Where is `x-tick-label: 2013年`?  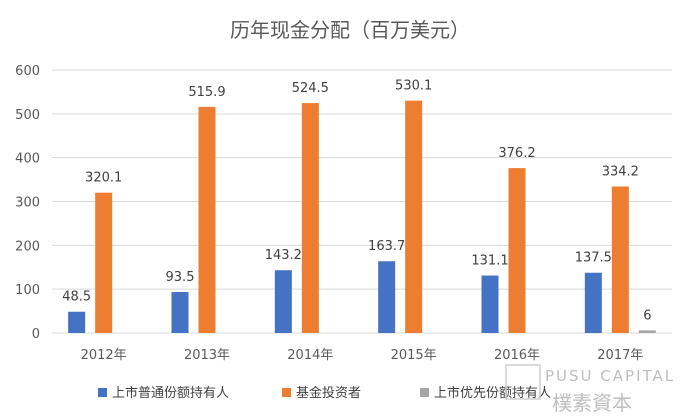 x-tick-label: 2013年 is located at coordinates (207, 355).